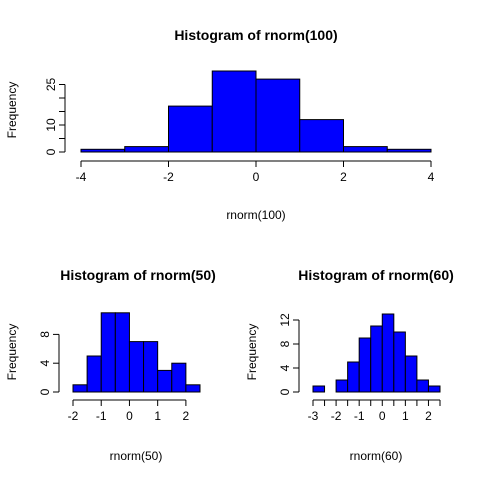  Describe the element at coordinates (376, 456) in the screenshot. I see `x-axis-label: rnorm(60)` at that location.